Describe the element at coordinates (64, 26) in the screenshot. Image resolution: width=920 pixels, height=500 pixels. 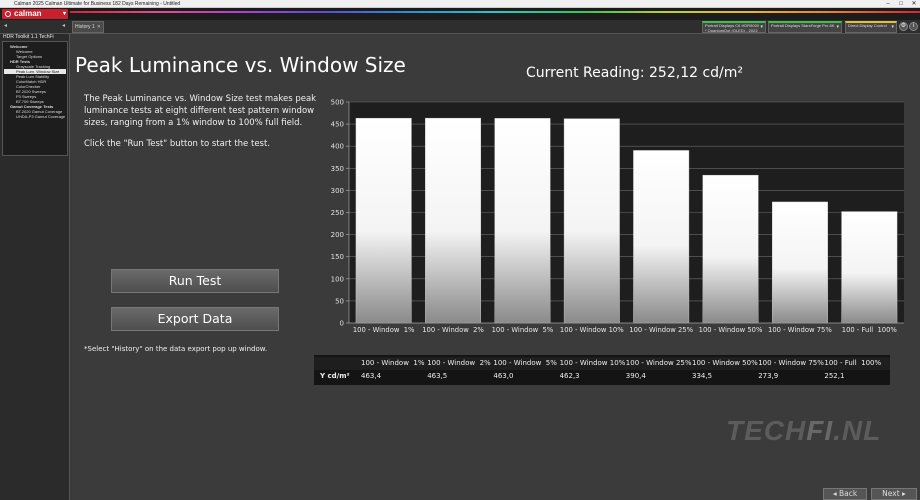
I see `collapse-right-icon: ◂` at that location.